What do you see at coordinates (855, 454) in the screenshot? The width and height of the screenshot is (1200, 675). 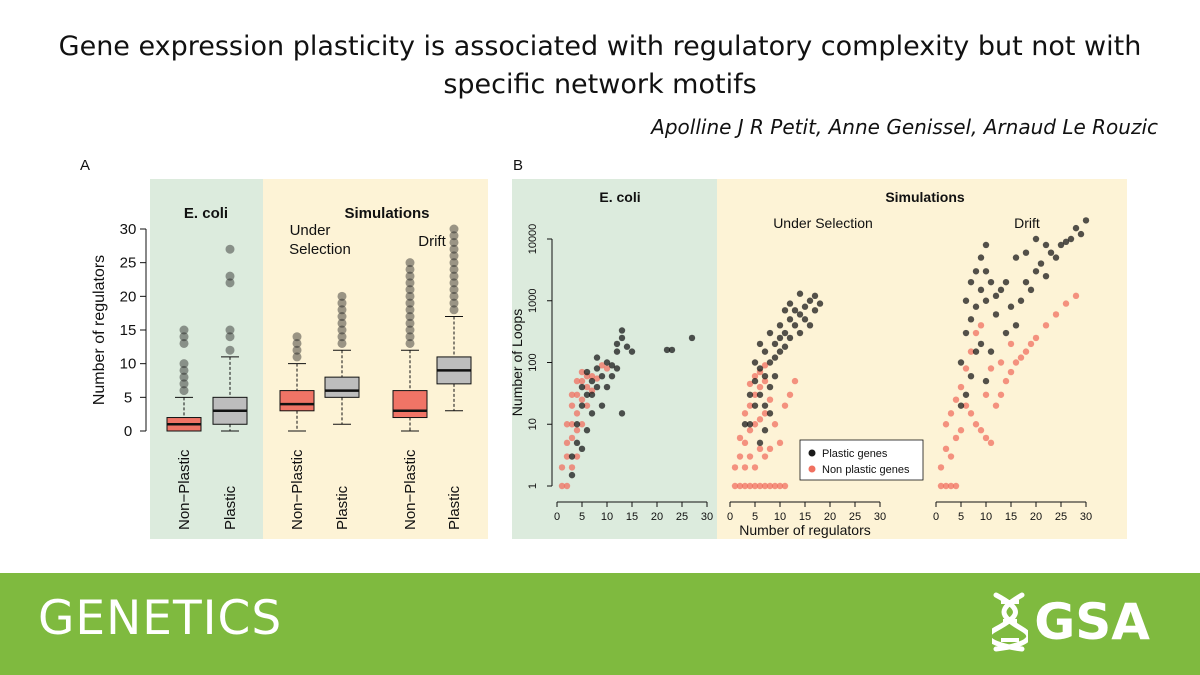 I see `legend-label: Plastic genes` at bounding box center [855, 454].